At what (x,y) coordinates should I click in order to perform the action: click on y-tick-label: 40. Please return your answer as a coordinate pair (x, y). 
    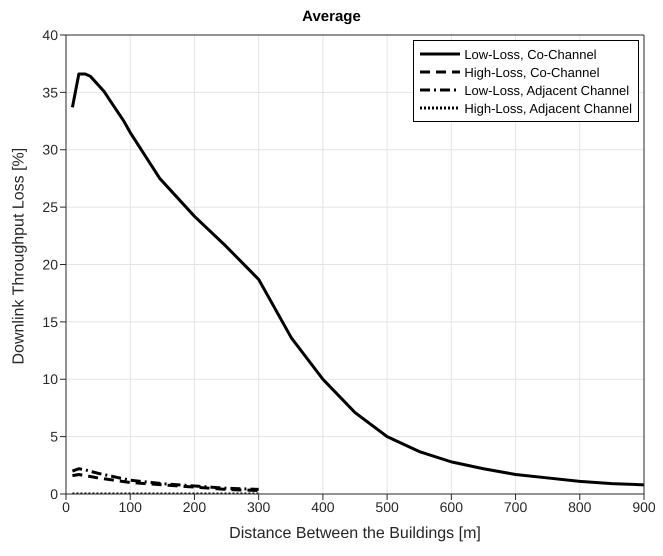
    Looking at the image, I should click on (50, 34).